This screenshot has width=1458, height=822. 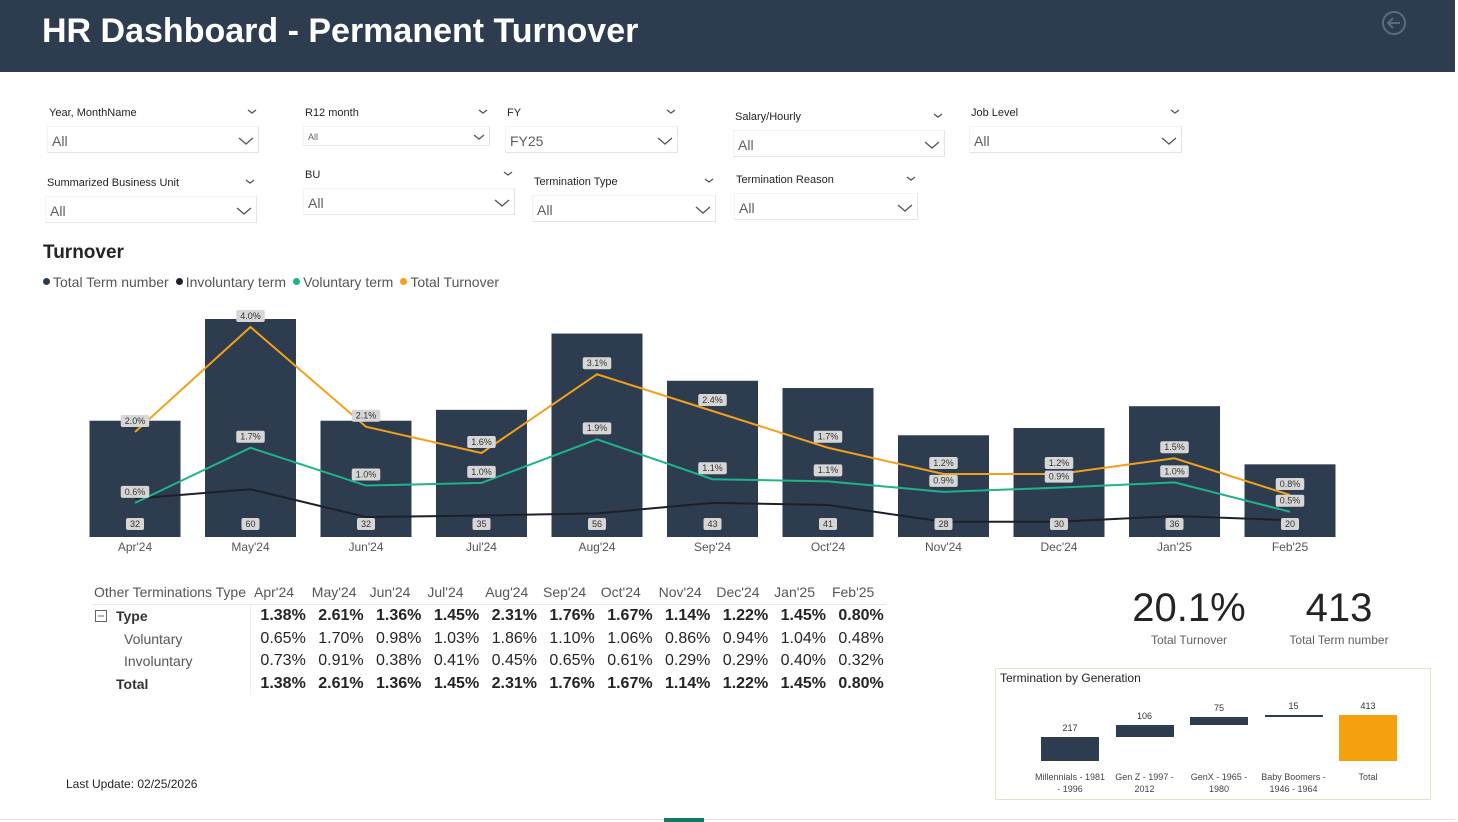 I want to click on table-cell: 1.22%, so click(x=745, y=616).